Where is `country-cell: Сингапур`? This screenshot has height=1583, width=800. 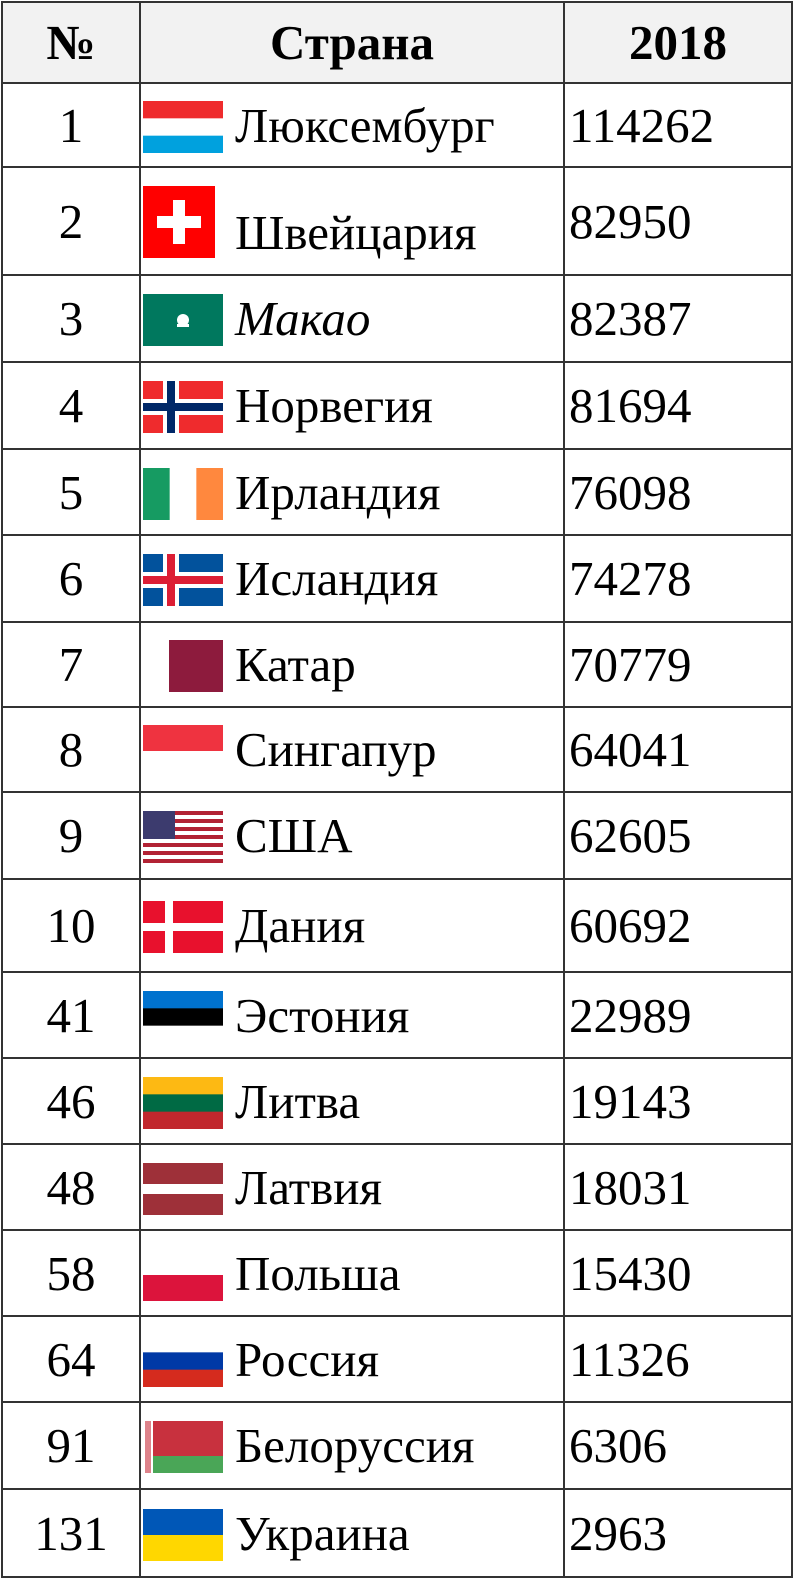
country-cell: Сингапур is located at coordinates (352, 749).